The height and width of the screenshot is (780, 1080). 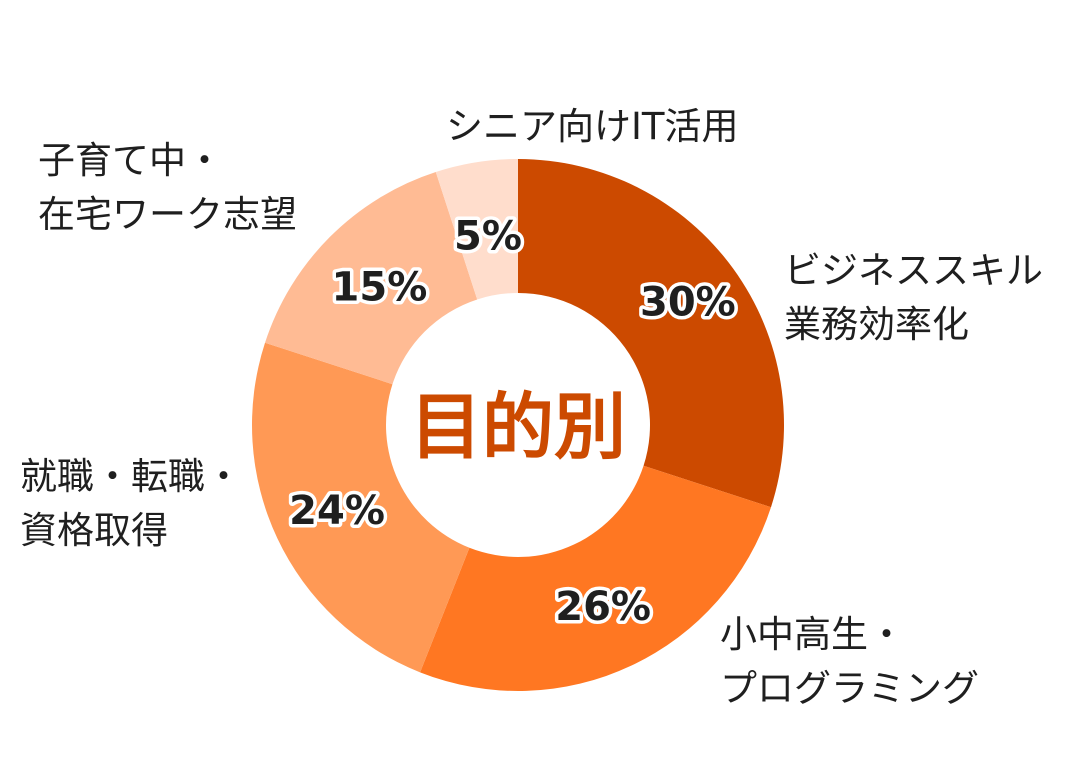 I want to click on chart-title: 目的別, so click(x=518, y=427).